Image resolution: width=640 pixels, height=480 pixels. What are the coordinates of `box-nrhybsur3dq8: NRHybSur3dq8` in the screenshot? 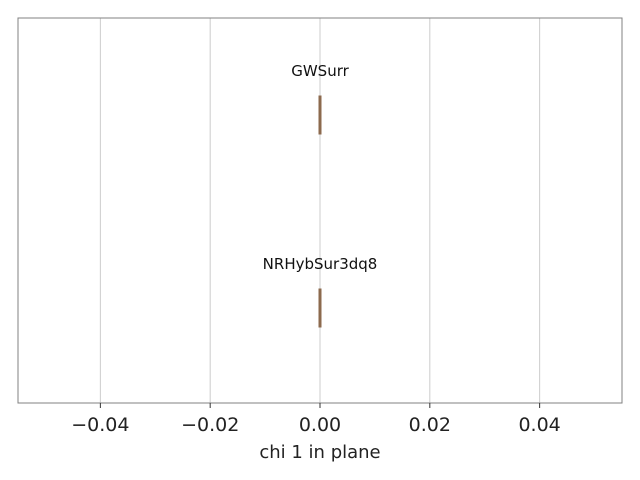 It's located at (320, 291).